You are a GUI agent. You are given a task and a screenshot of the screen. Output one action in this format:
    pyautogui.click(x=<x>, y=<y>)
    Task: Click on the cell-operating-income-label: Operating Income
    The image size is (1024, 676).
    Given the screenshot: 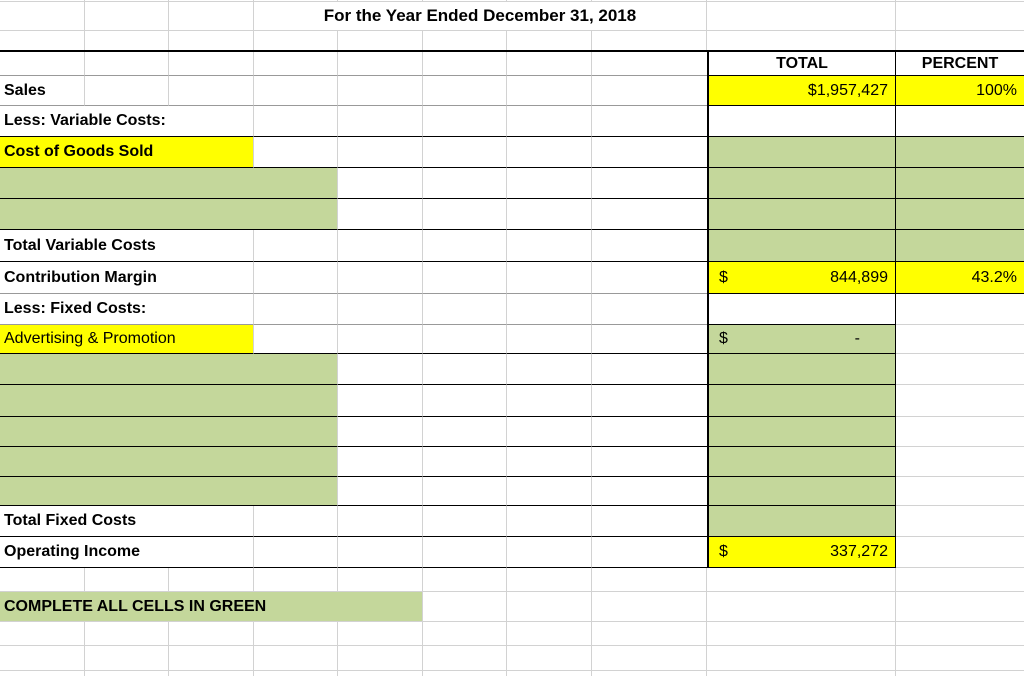 What is the action you would take?
    pyautogui.click(x=127, y=552)
    